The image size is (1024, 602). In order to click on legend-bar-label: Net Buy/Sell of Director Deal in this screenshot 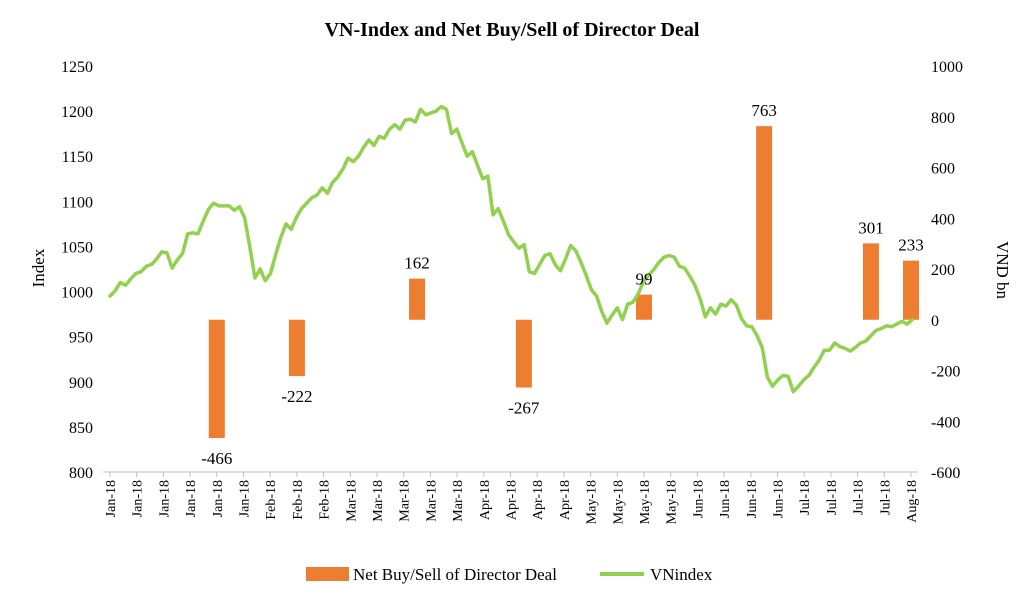, I will do `click(455, 574)`.